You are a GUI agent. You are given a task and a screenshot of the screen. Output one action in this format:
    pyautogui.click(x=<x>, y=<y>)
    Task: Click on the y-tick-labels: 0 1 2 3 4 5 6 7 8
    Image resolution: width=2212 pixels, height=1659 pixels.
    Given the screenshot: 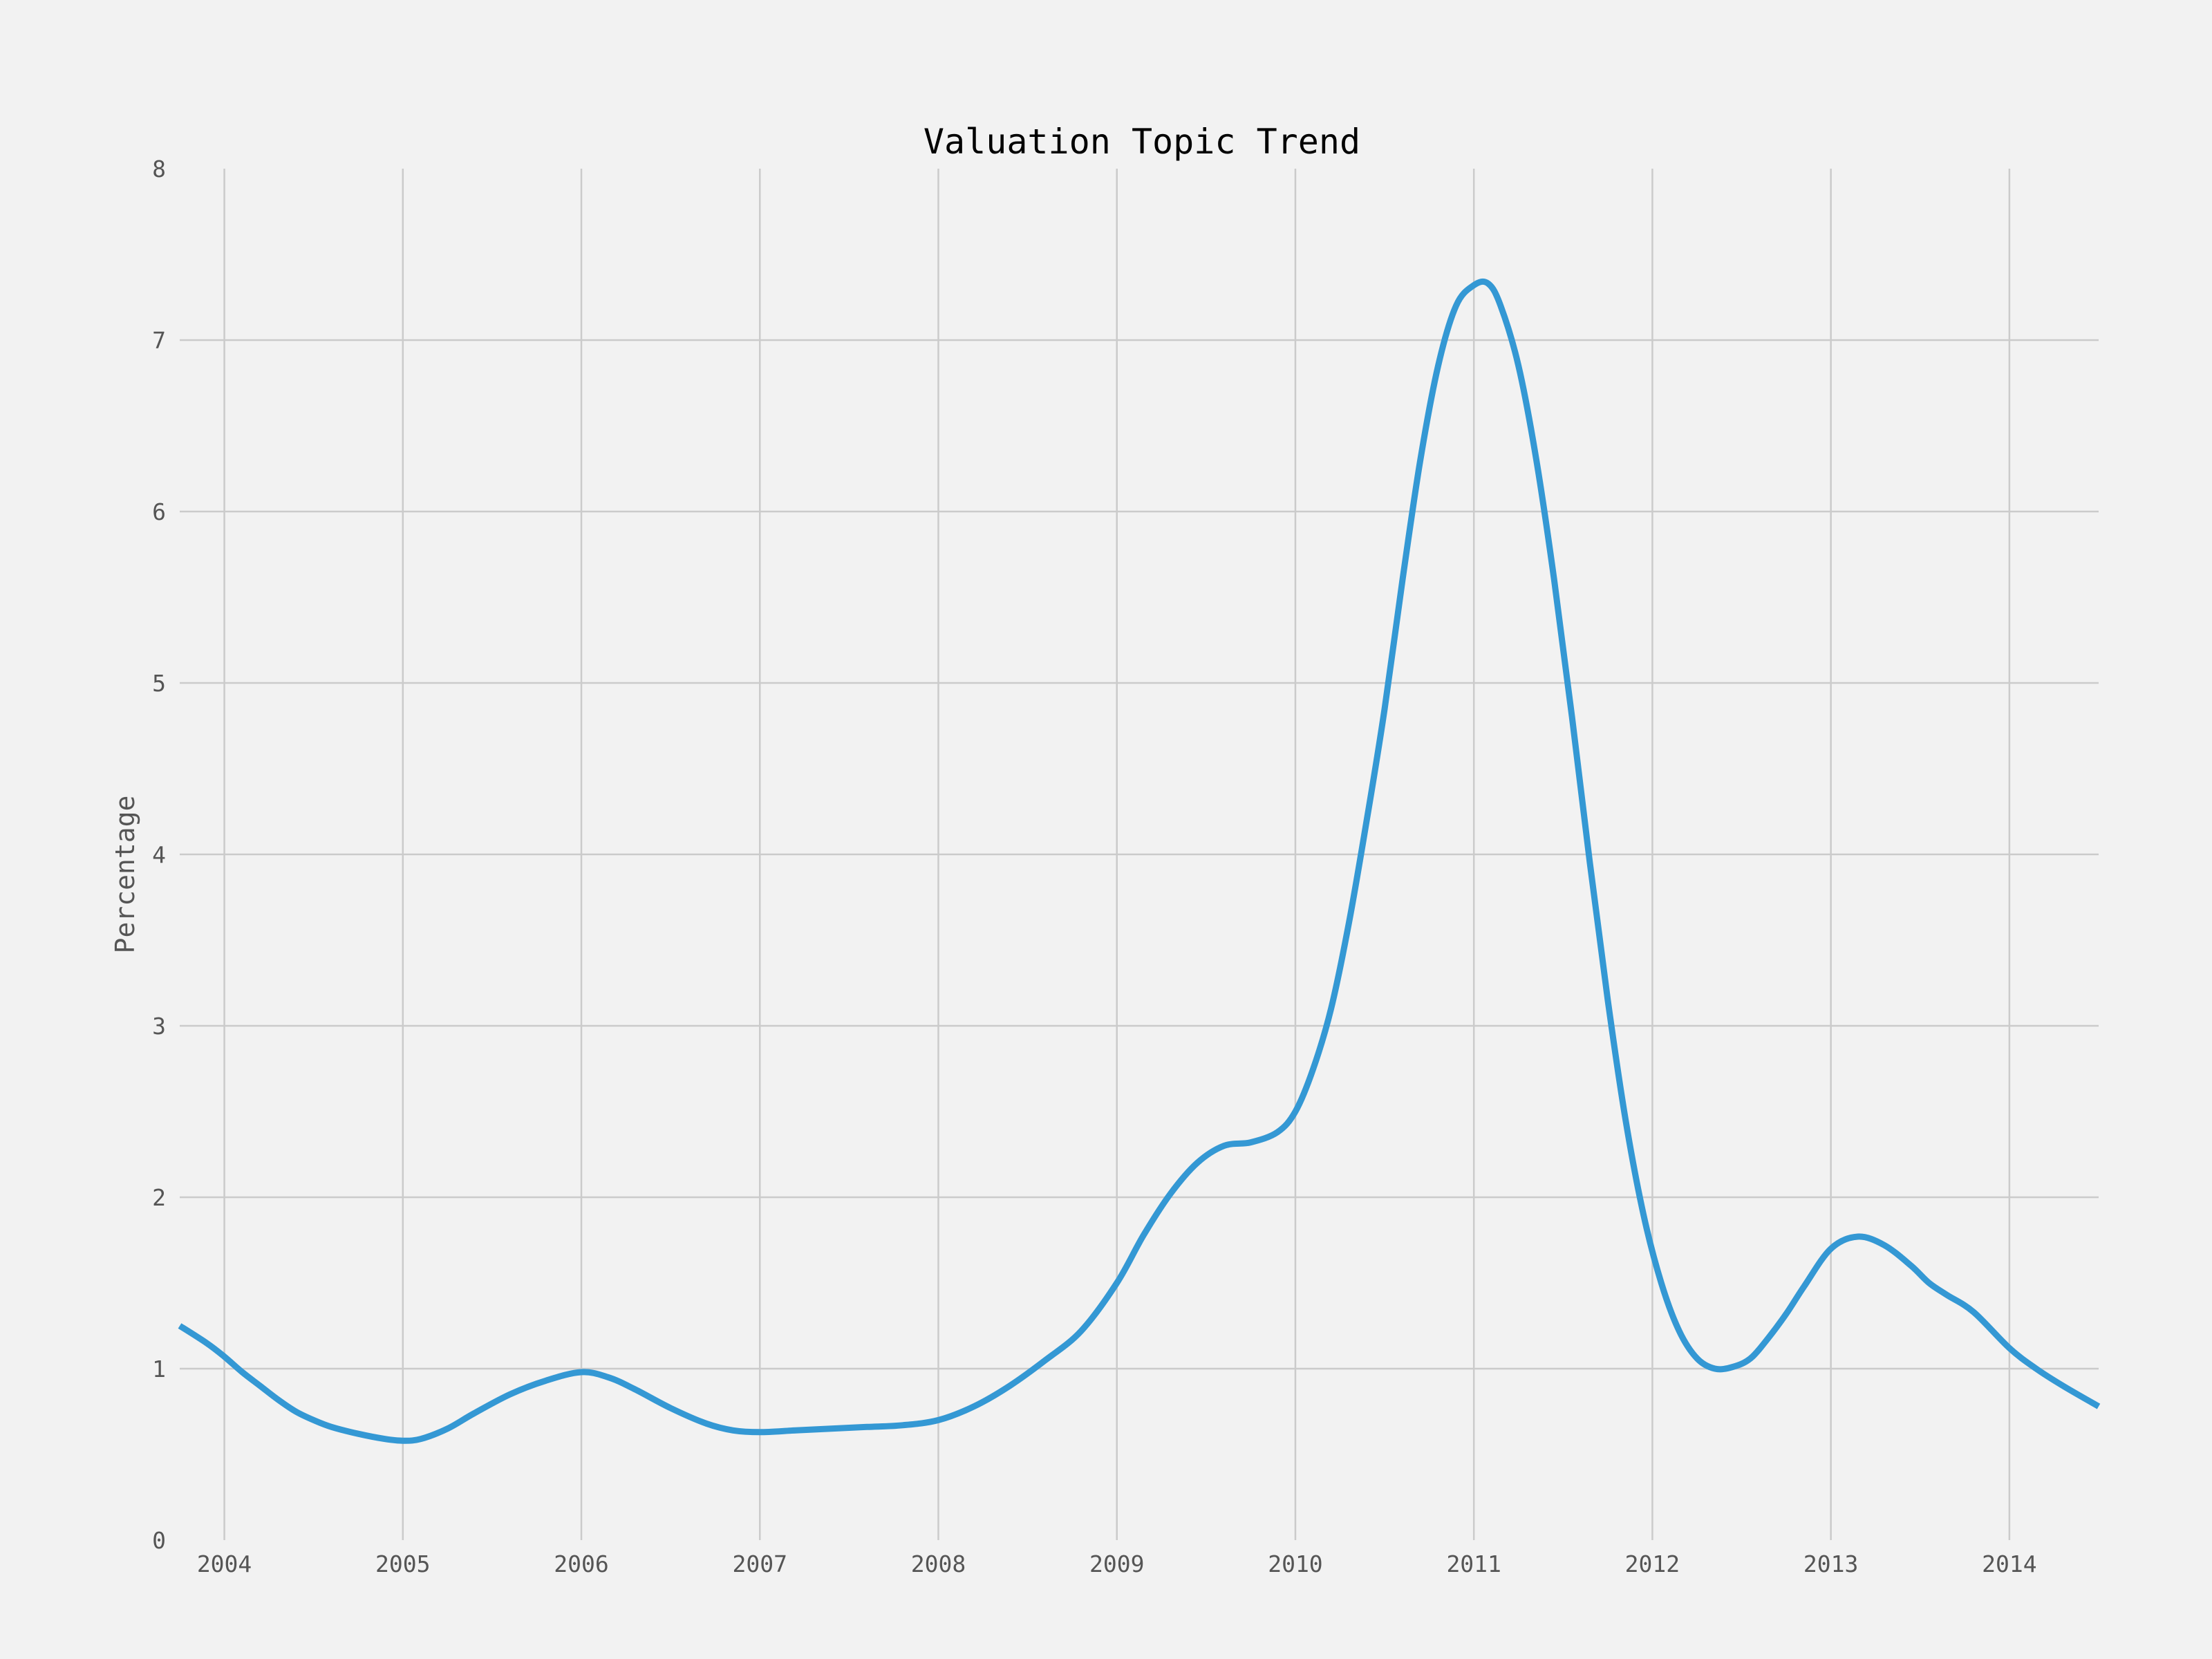 What is the action you would take?
    pyautogui.click(x=159, y=855)
    